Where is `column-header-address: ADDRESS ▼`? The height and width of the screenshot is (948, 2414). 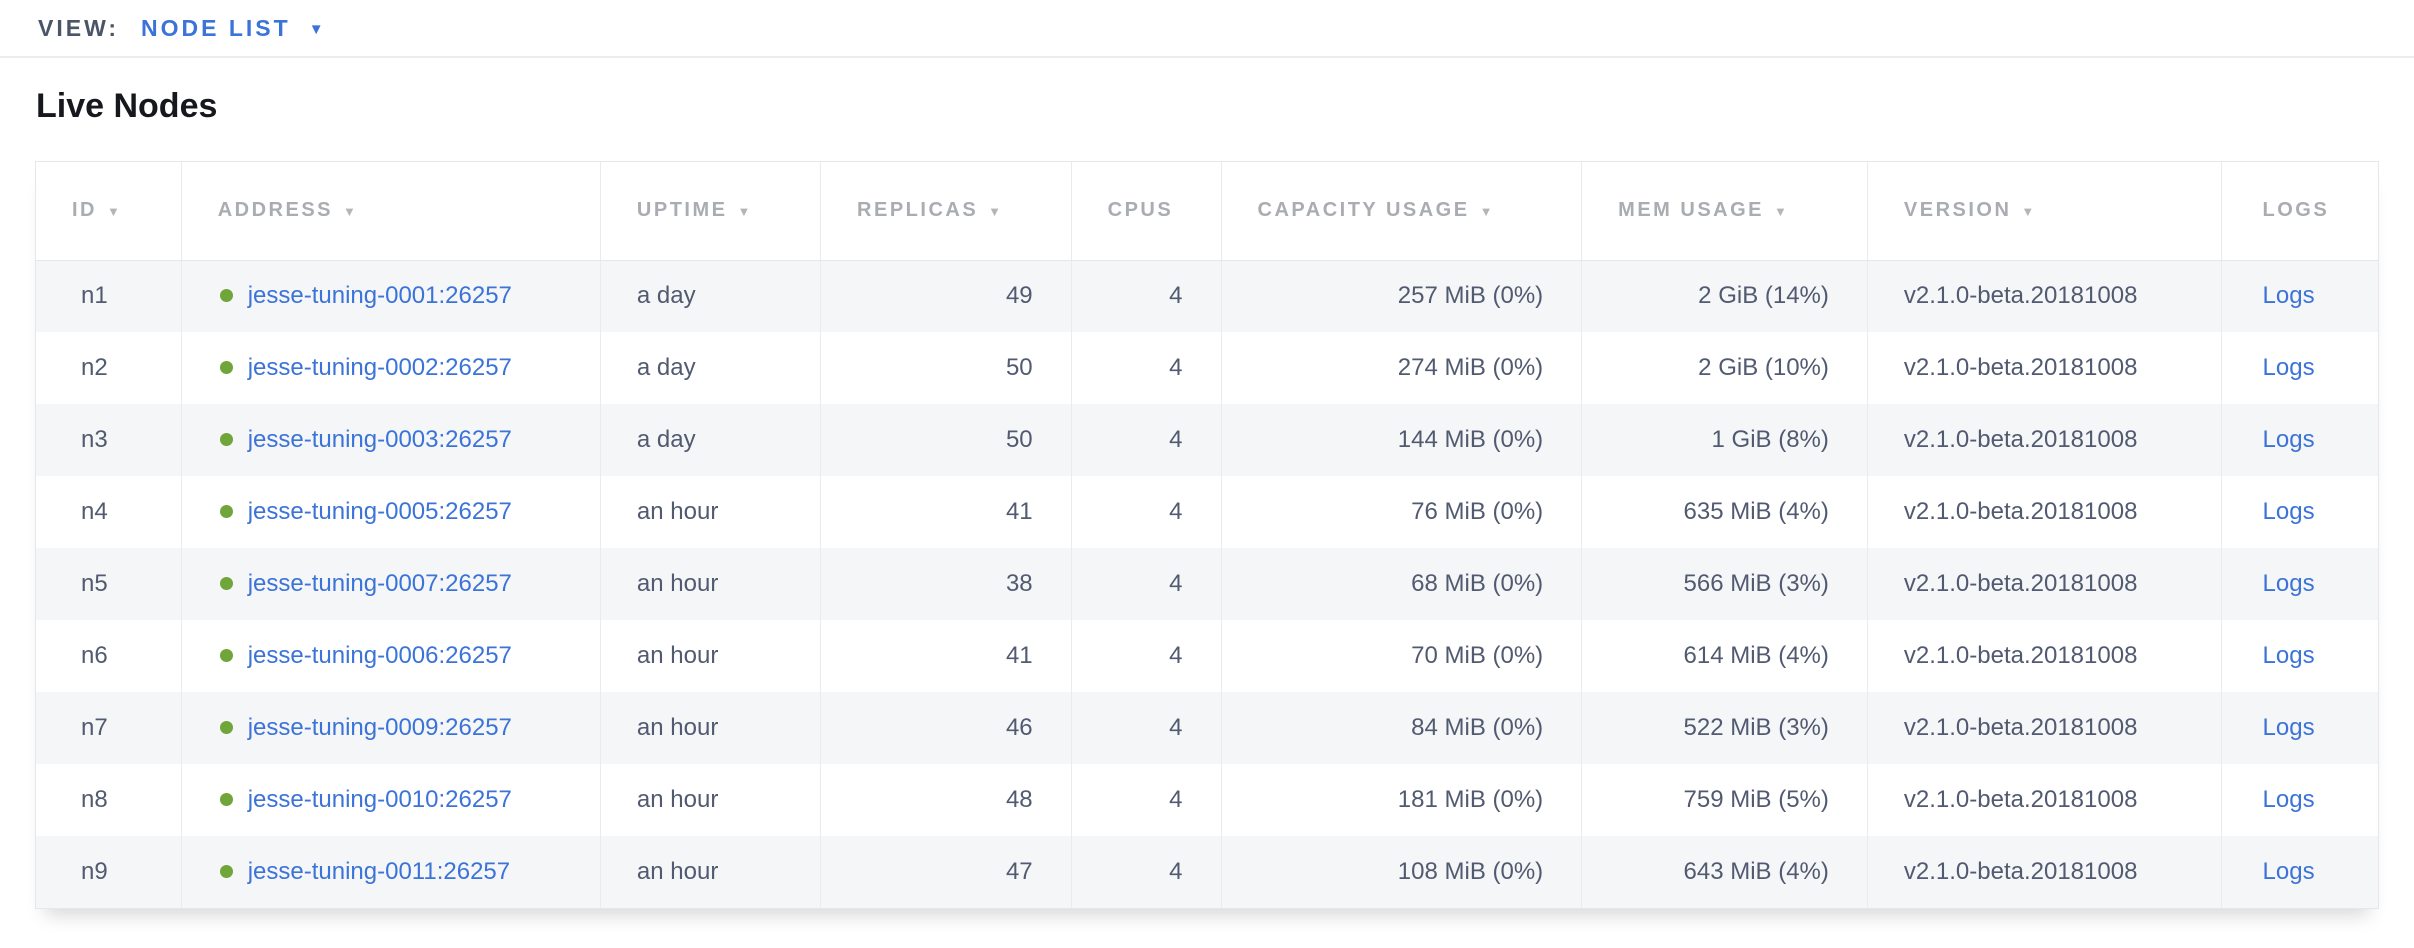 column-header-address: ADDRESS ▼ is located at coordinates (390, 211).